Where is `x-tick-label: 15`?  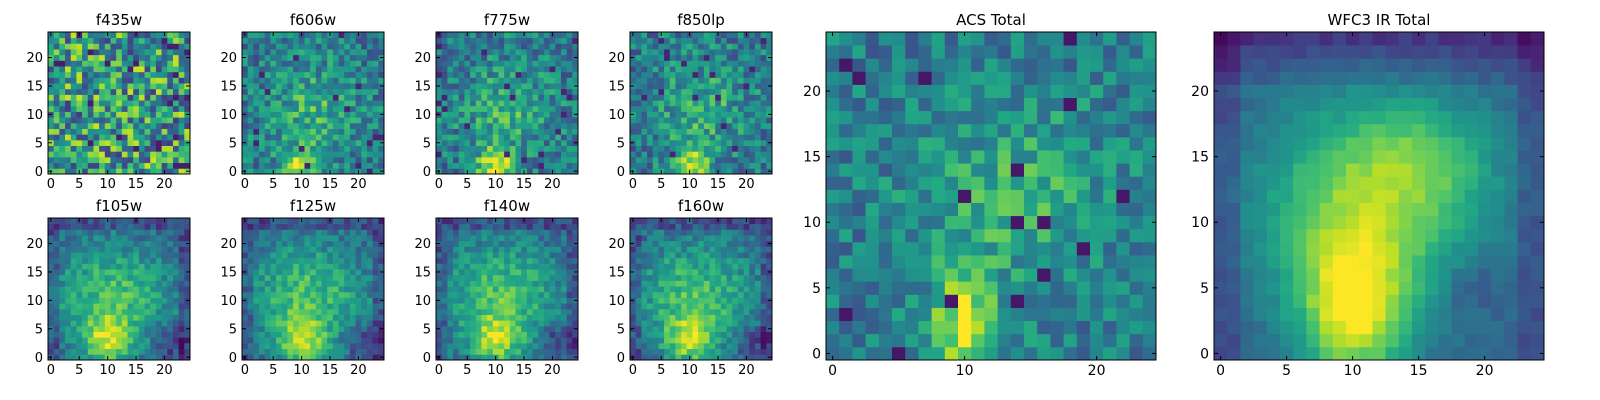 x-tick-label: 15 is located at coordinates (524, 370).